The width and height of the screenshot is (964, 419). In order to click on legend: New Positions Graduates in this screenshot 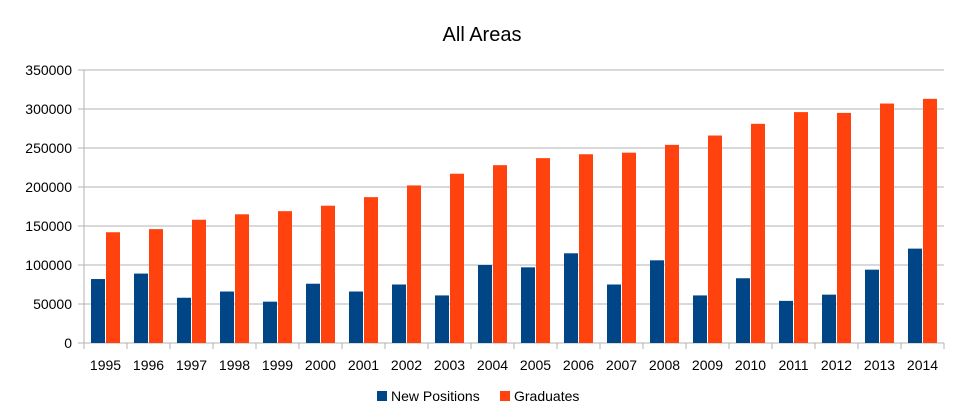, I will do `click(478, 396)`.